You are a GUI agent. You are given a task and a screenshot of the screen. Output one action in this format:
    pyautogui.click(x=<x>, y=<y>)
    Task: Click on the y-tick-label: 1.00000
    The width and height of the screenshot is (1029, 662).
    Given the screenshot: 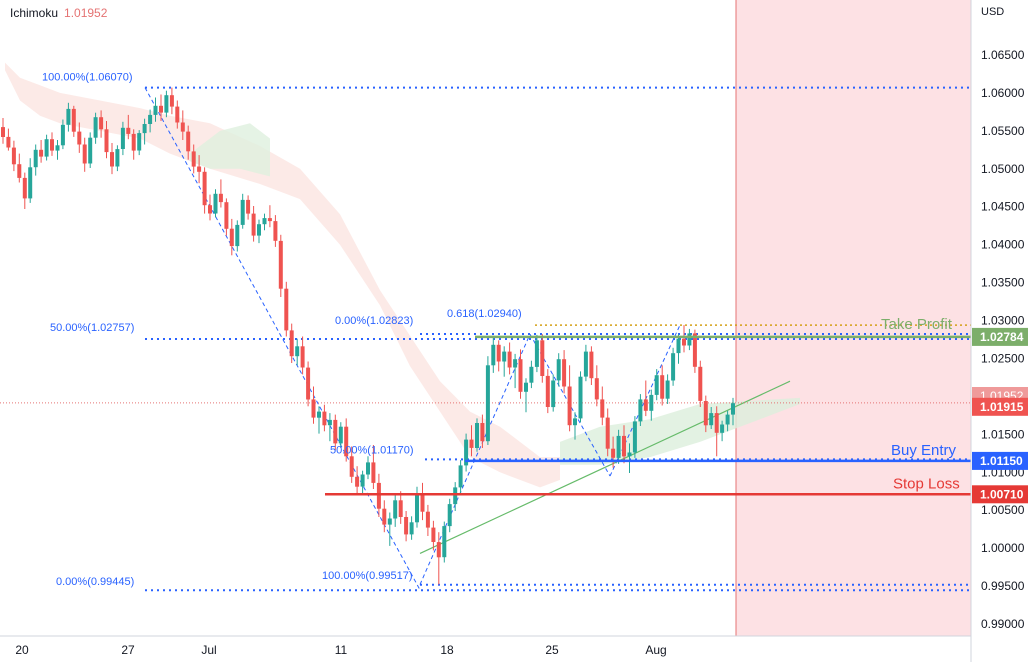 What is the action you would take?
    pyautogui.click(x=1003, y=548)
    